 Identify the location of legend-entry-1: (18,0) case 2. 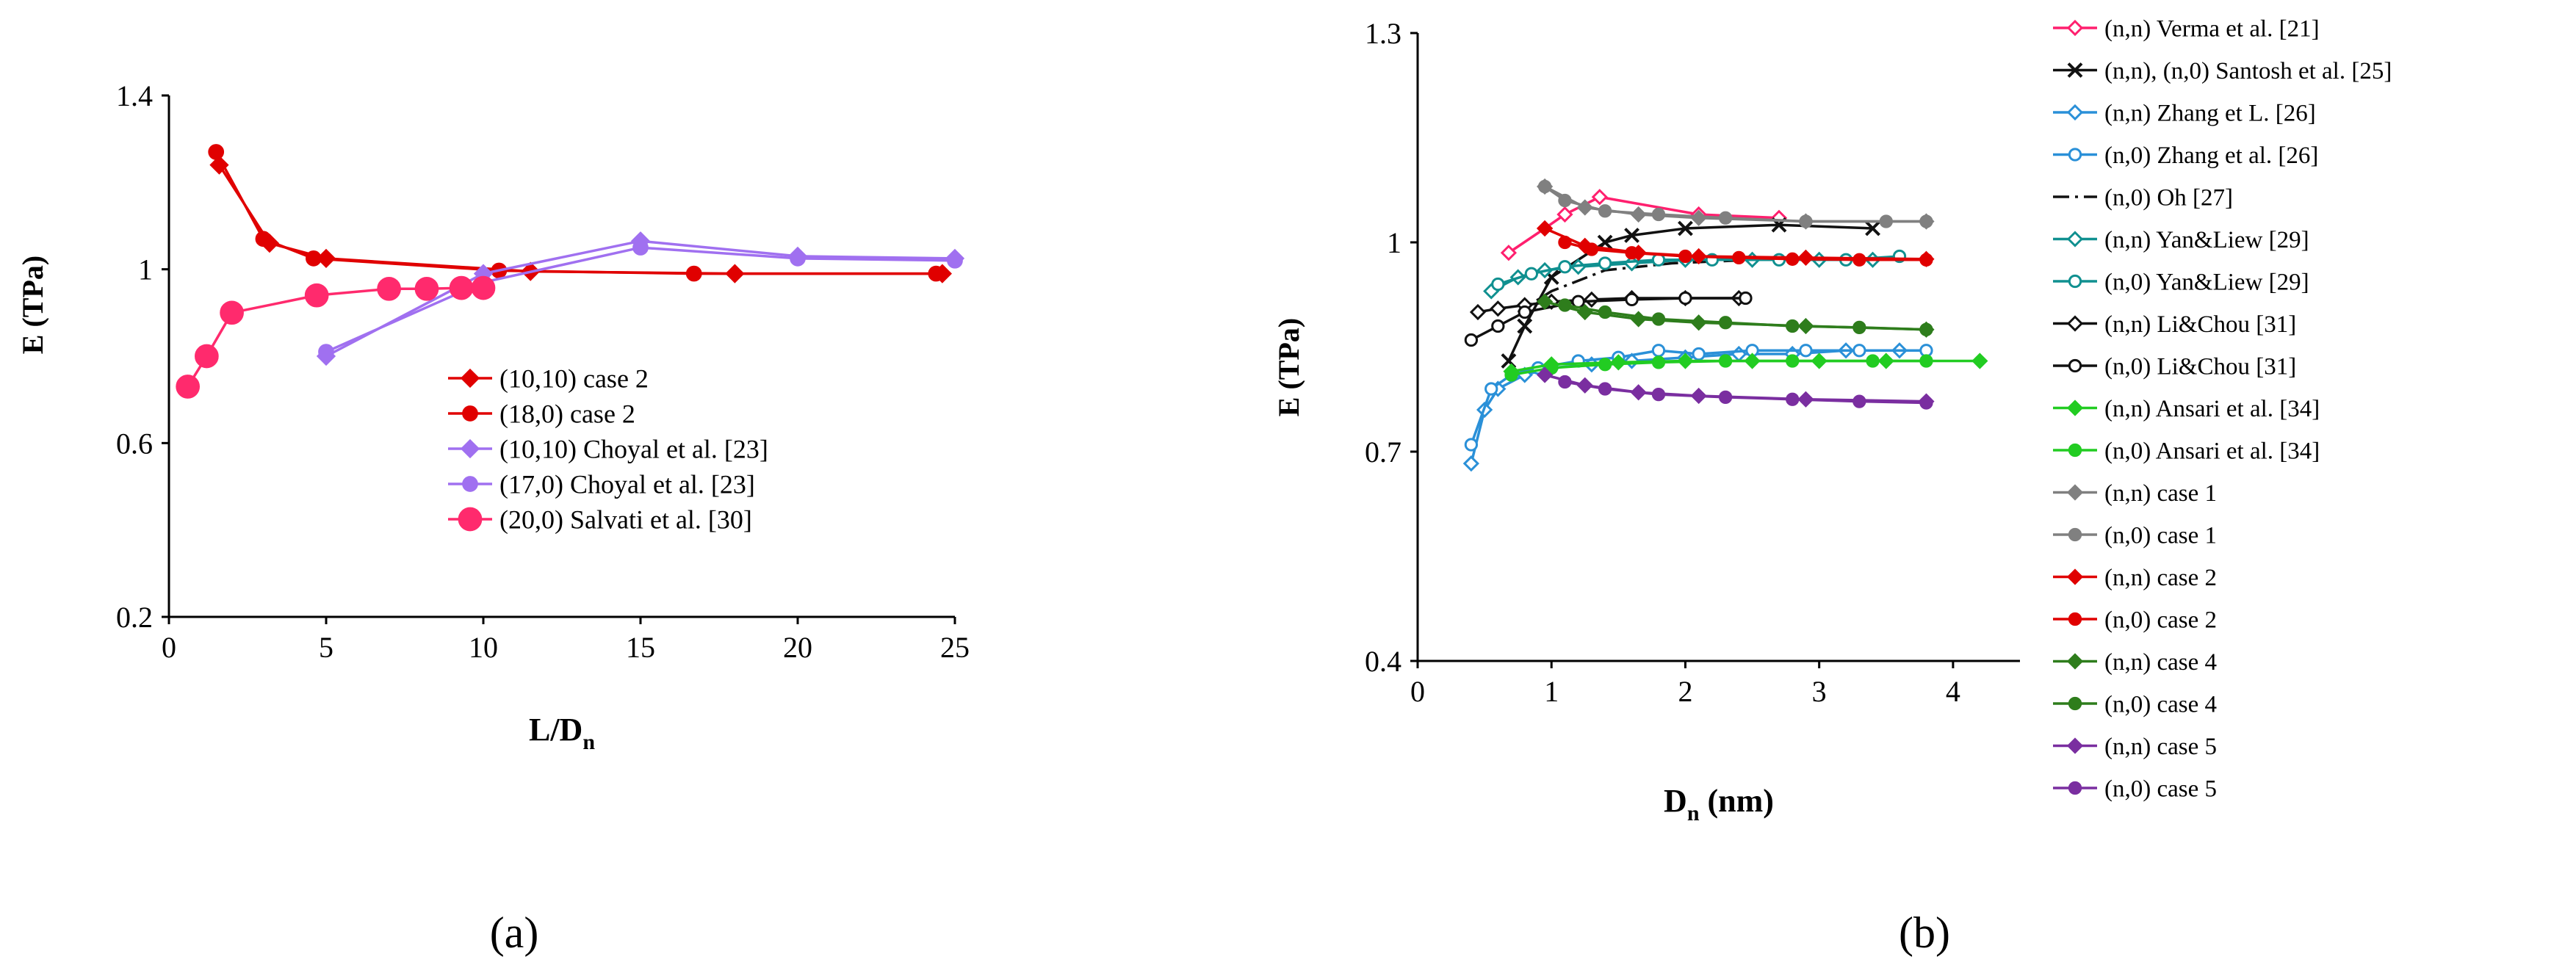
(542, 414).